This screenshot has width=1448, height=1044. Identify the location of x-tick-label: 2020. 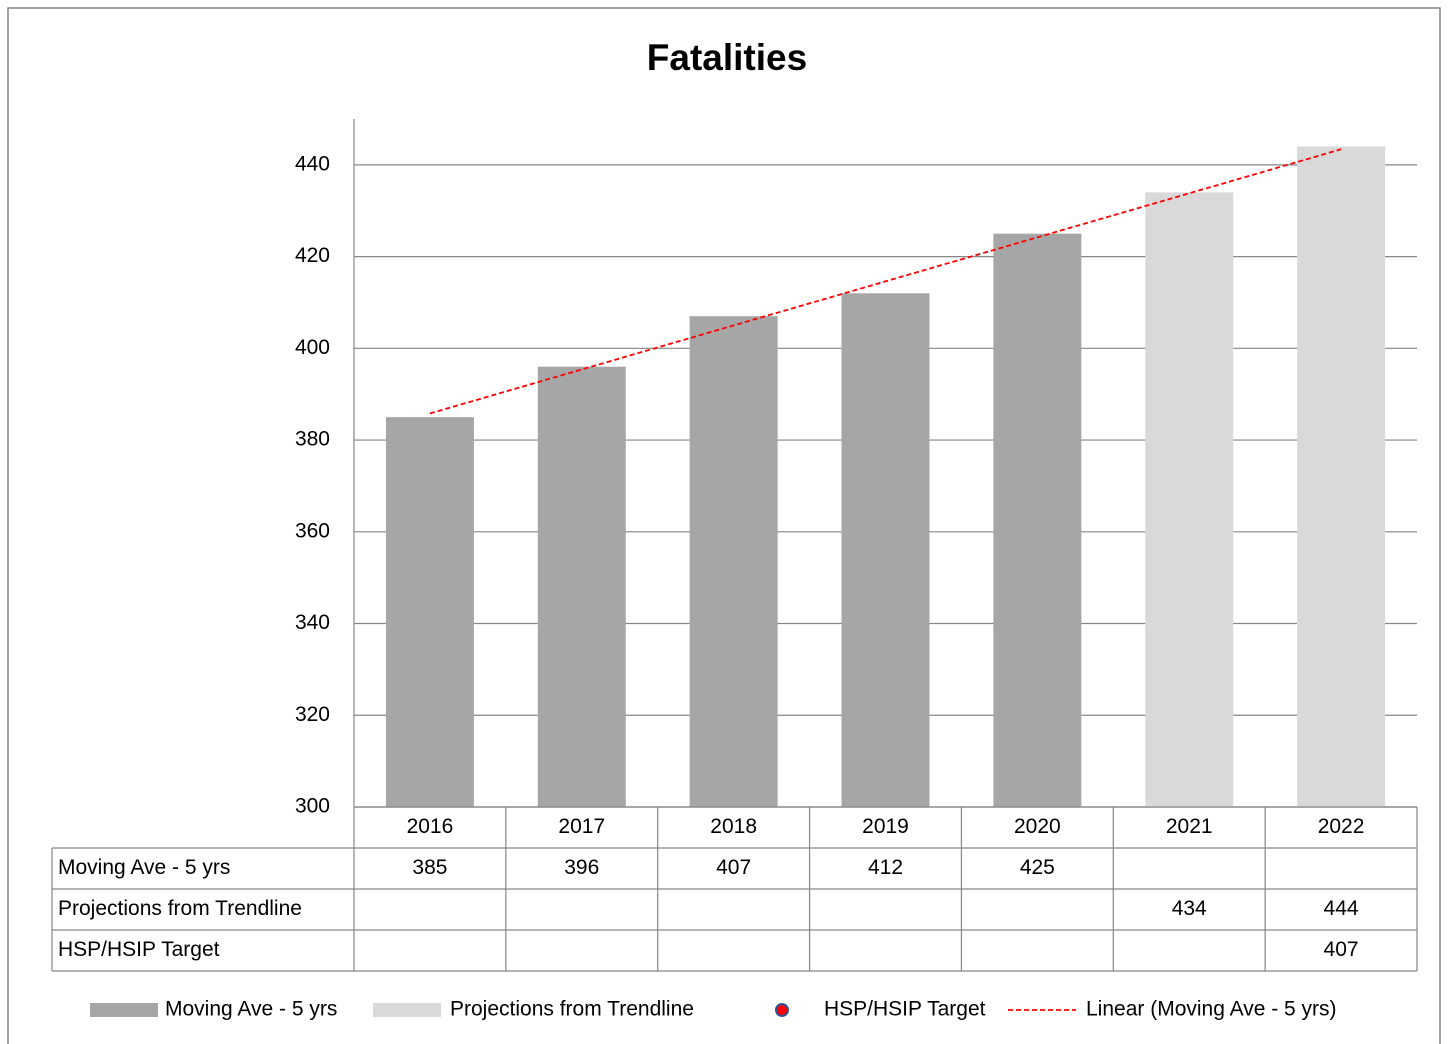
(1037, 826).